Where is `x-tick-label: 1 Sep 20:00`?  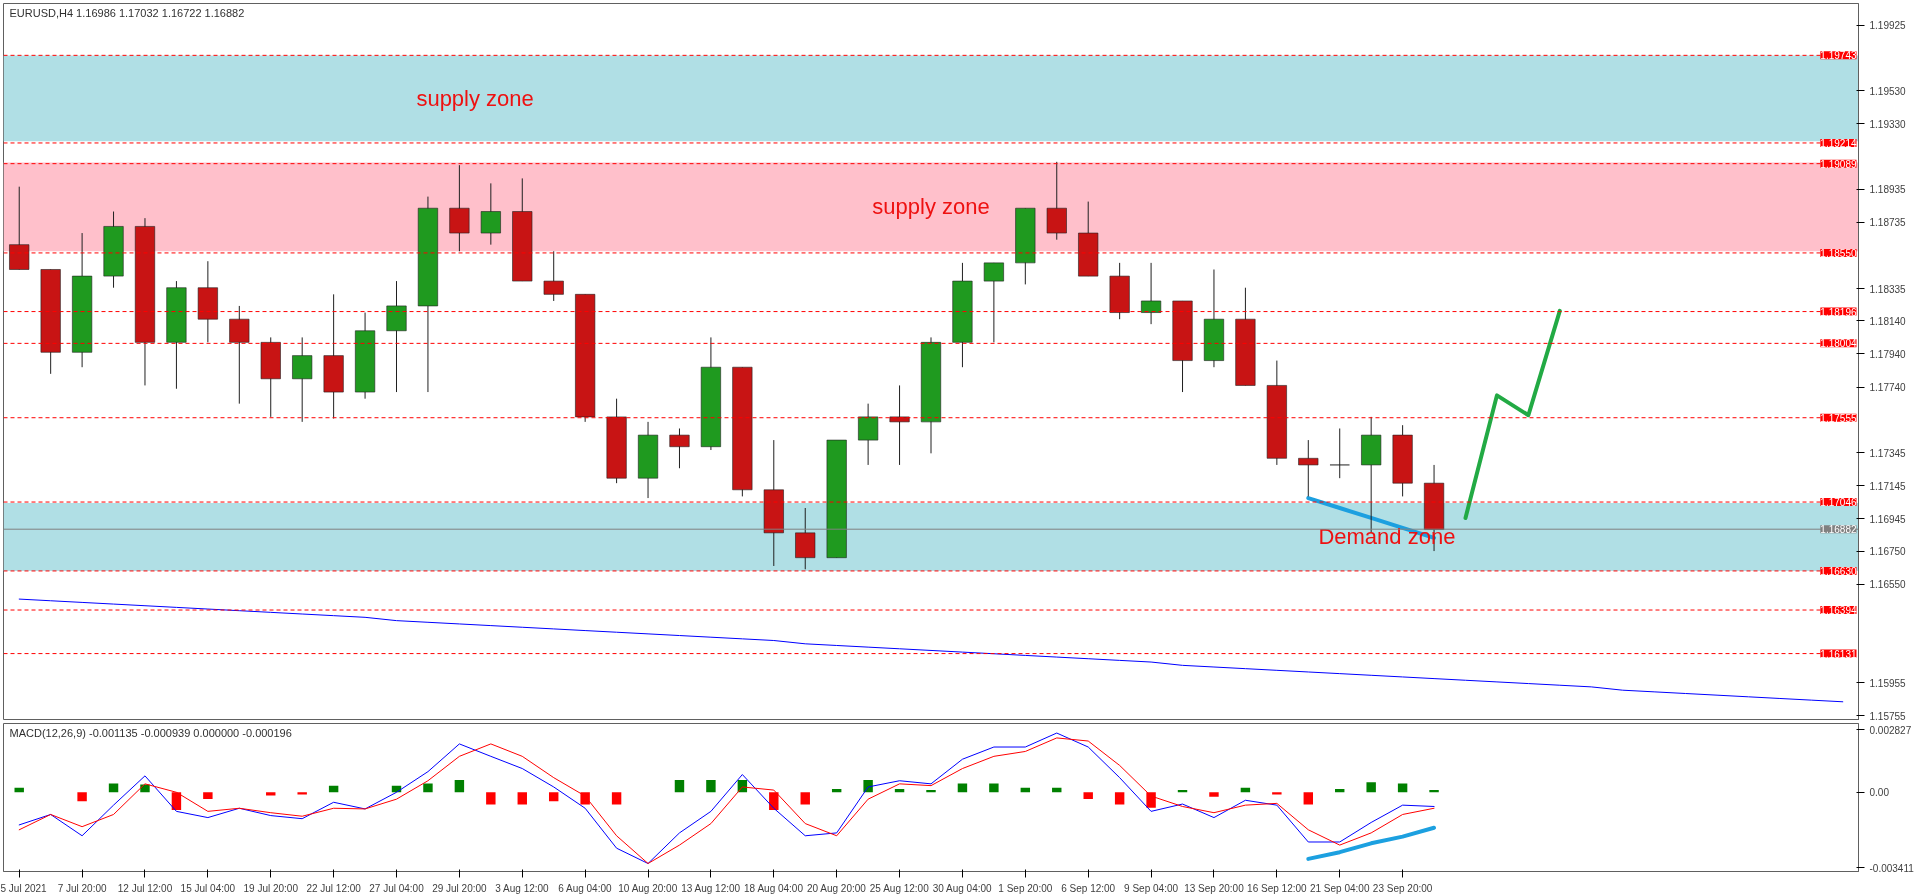 x-tick-label: 1 Sep 20:00 is located at coordinates (1025, 888).